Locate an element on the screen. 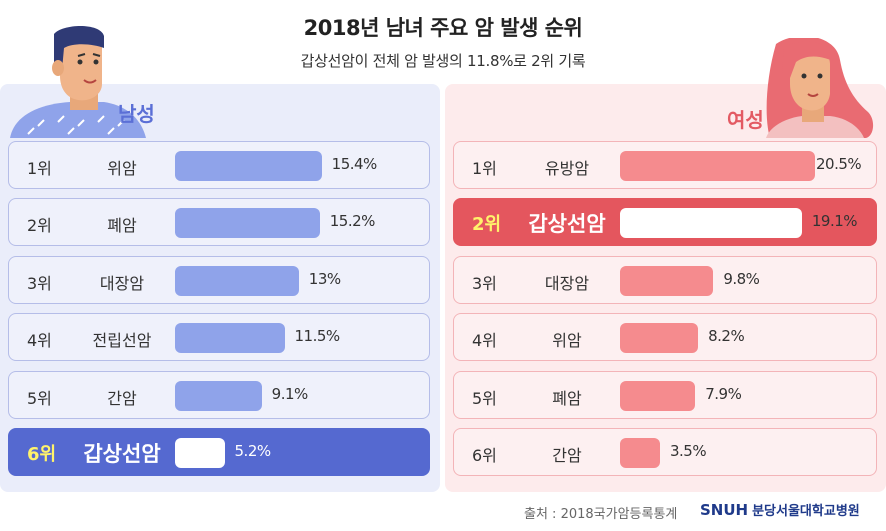 The height and width of the screenshot is (531, 886). ranking-row: 3위 대장암 13% is located at coordinates (219, 279).